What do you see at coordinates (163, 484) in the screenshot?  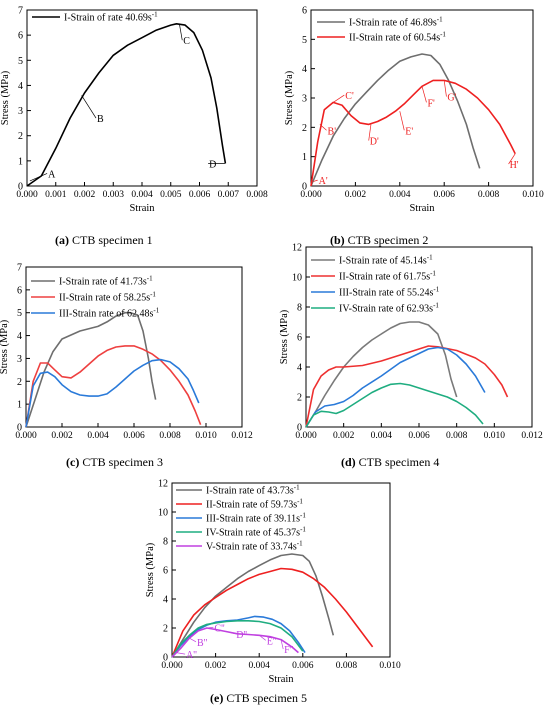 I see `y-tick-label: 12` at bounding box center [163, 484].